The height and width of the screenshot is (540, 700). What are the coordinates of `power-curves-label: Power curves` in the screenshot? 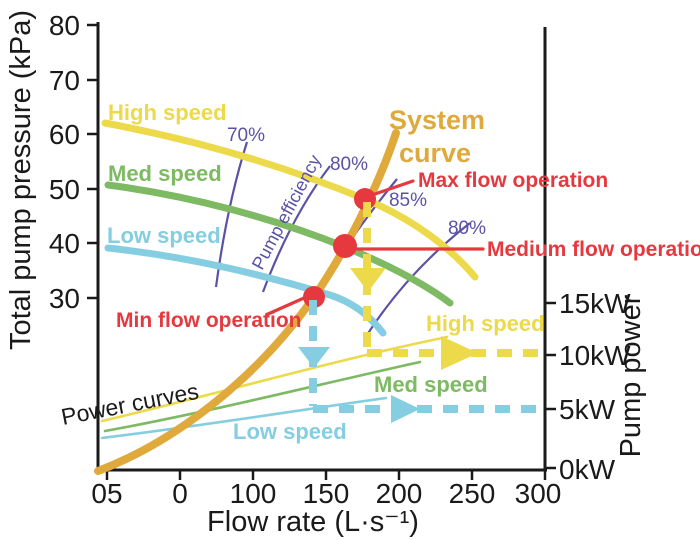 It's located at (130, 404).